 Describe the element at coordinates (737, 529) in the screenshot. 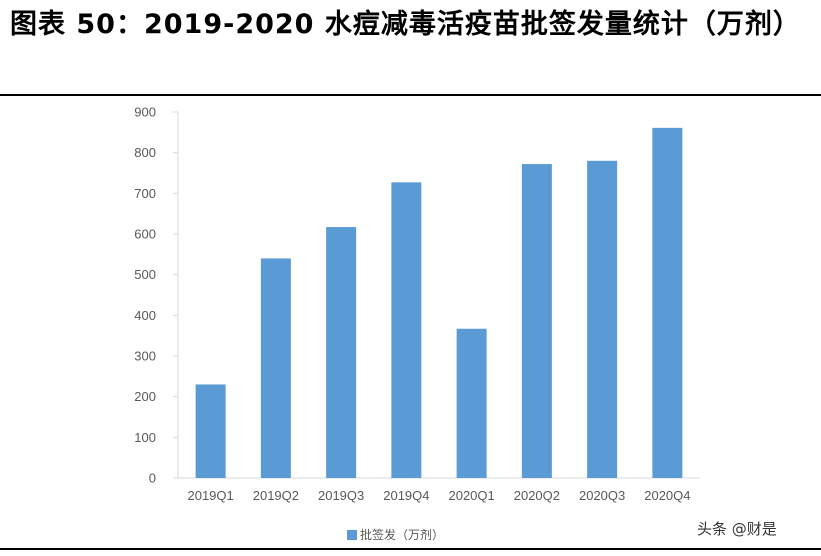

I see `watermark: 头条 @财是` at that location.